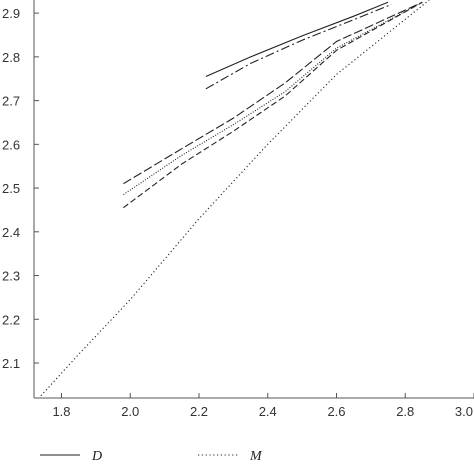 This screenshot has height=474, width=474. Describe the element at coordinates (268, 411) in the screenshot. I see `x-tick-label: 2.4` at that location.